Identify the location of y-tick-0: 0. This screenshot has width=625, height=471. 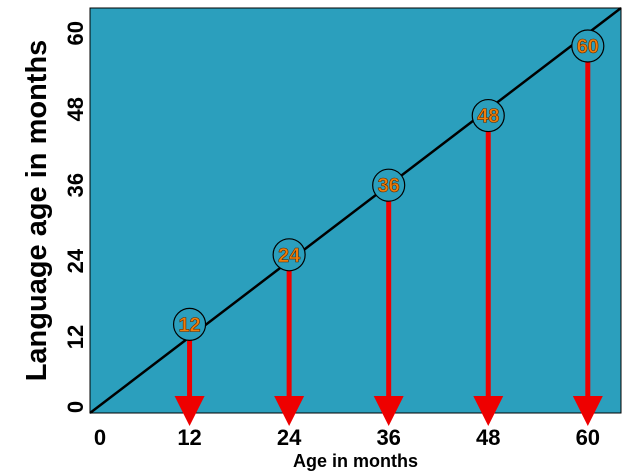
(75, 407).